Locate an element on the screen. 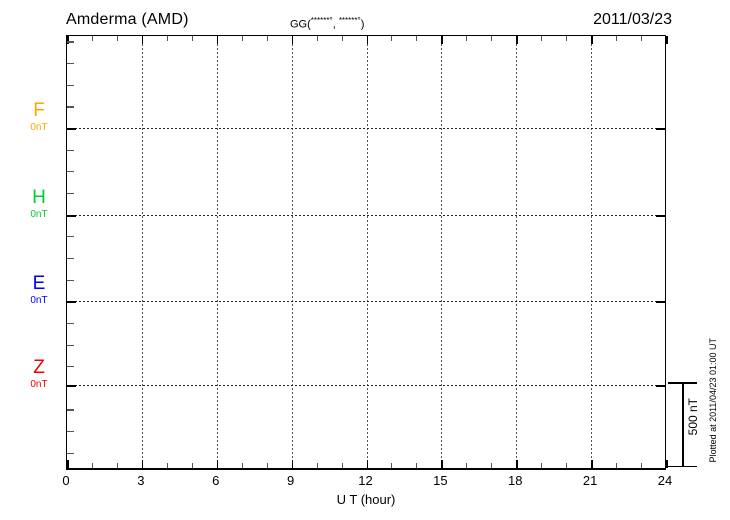 This screenshot has width=730, height=520. component-baseline-h is located at coordinates (366, 215).